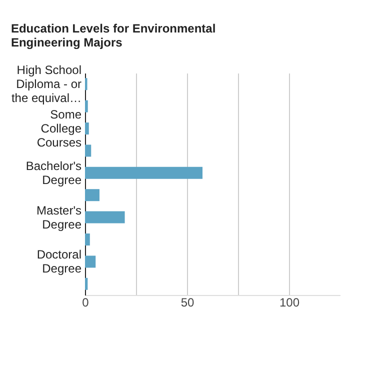 This screenshot has height=370, width=370. What do you see at coordinates (289, 303) in the screenshot?
I see `x-tick-label: 100` at bounding box center [289, 303].